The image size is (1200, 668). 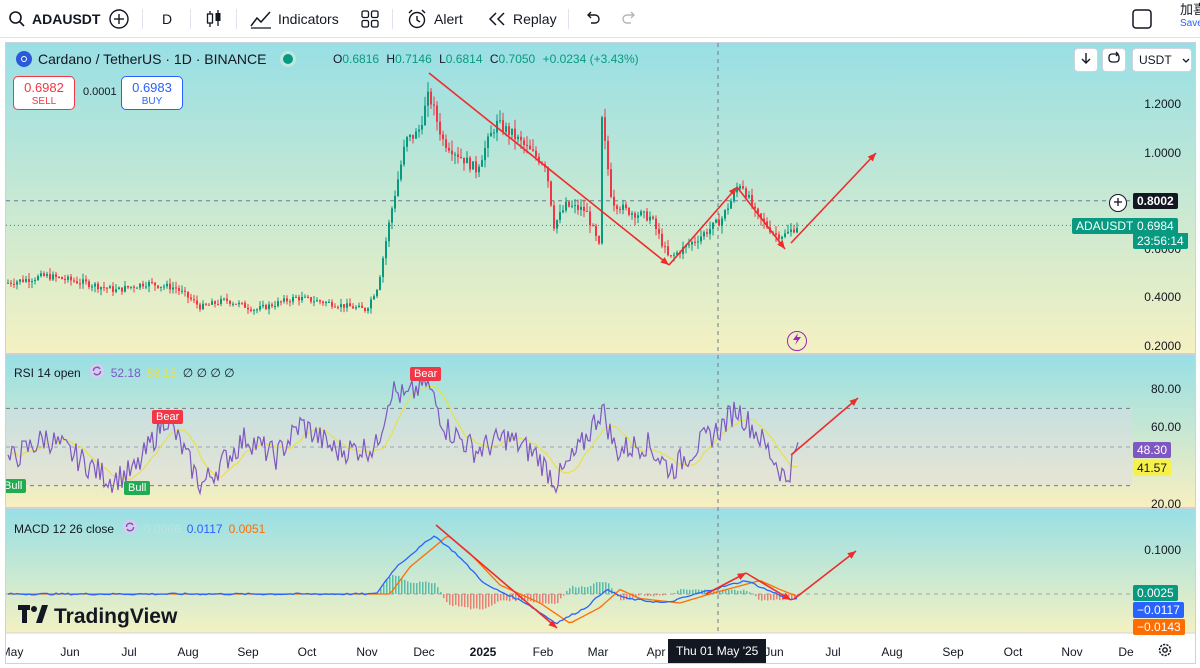 I want to click on scroll-down-button, so click(x=1086, y=60).